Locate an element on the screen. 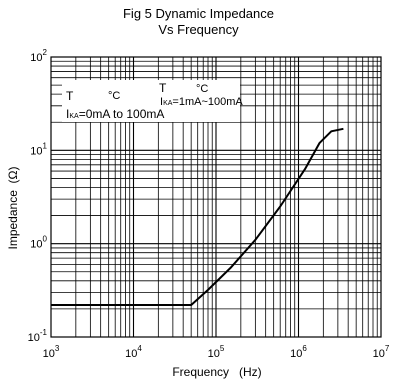 This screenshot has height=385, width=397. annot-ika-range-value: =1mA~100mA is located at coordinates (207, 102).